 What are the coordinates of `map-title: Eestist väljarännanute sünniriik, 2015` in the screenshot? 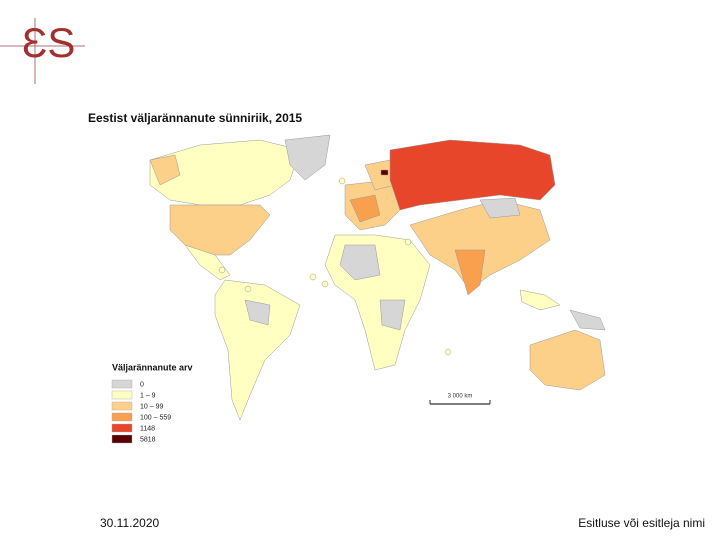 It's located at (195, 118).